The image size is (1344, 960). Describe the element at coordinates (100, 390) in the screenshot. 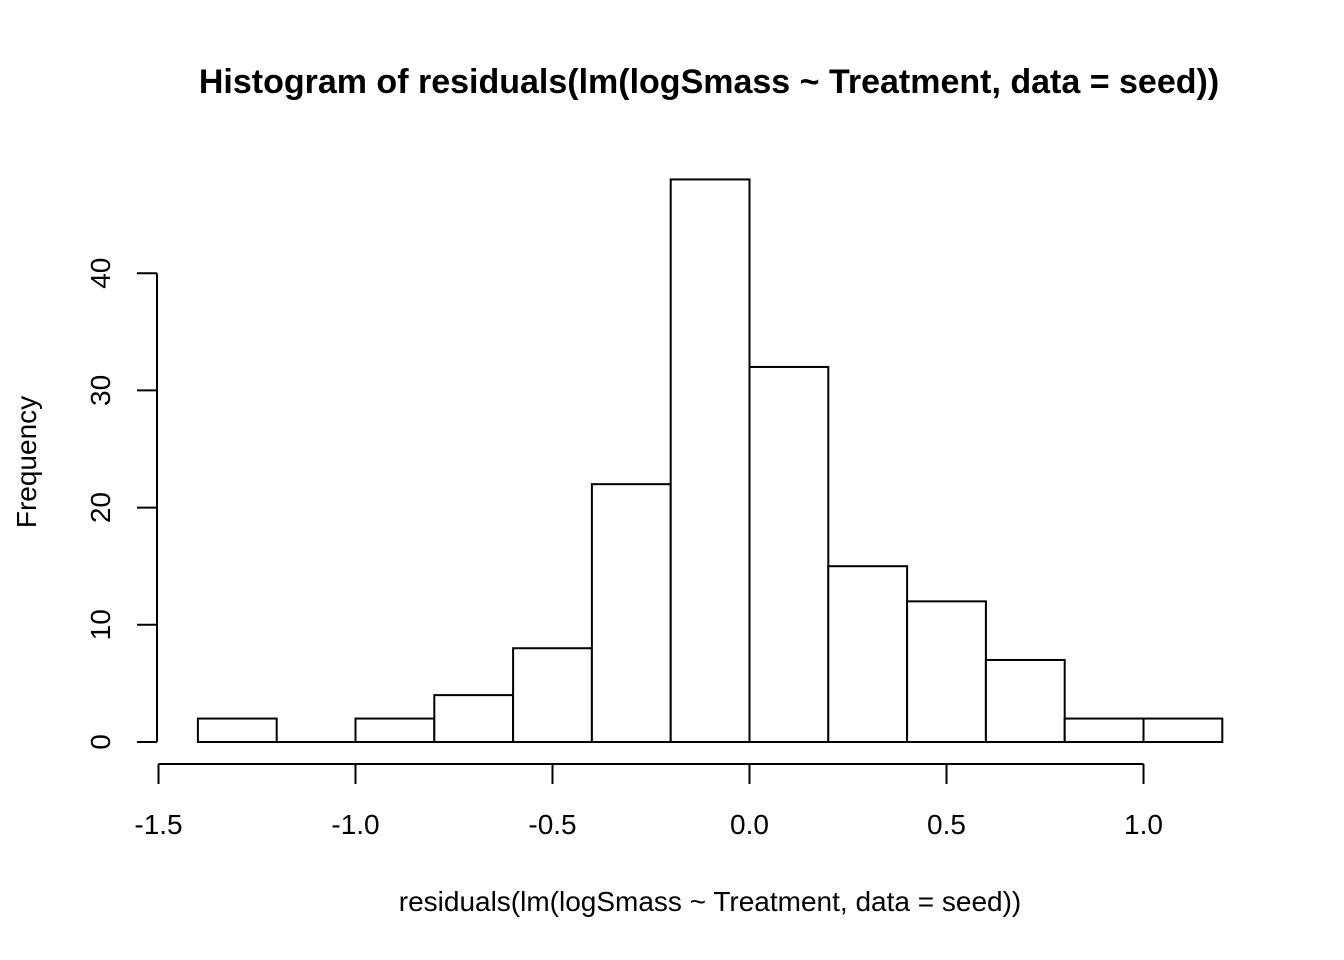

I see `y-tick-label: 30` at that location.